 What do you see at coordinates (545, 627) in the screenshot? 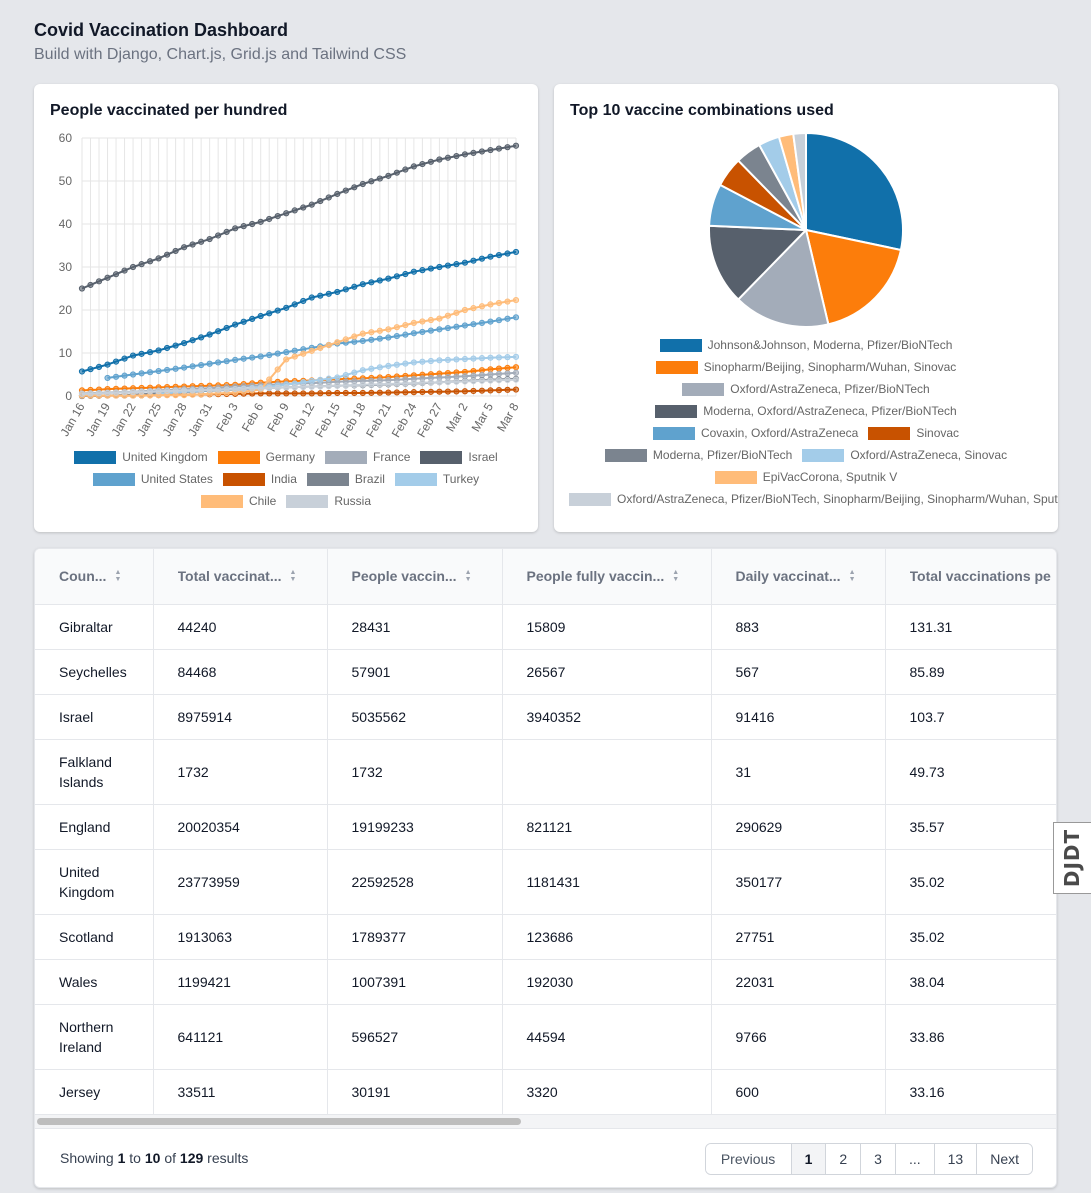
I see `table-row: Gibraltar 44240 28431 15809 883 131.31` at bounding box center [545, 627].